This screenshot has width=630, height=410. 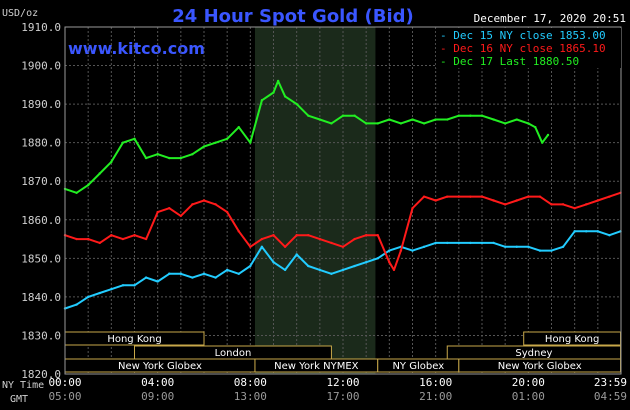 I want to click on site-watermark: www.kitco.com, so click(x=136, y=48).